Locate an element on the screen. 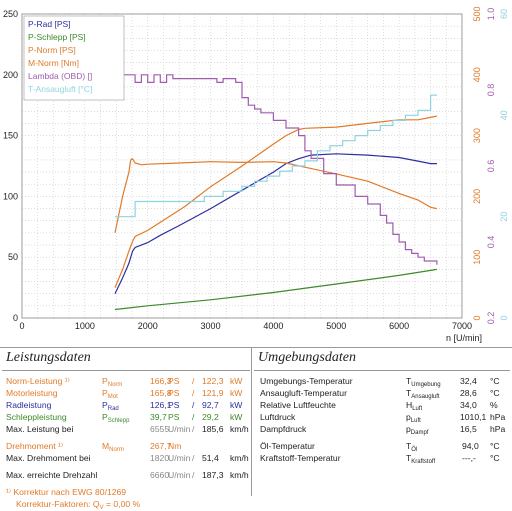 The height and width of the screenshot is (511, 512). umgebung-value: 1010,1 is located at coordinates (473, 417).